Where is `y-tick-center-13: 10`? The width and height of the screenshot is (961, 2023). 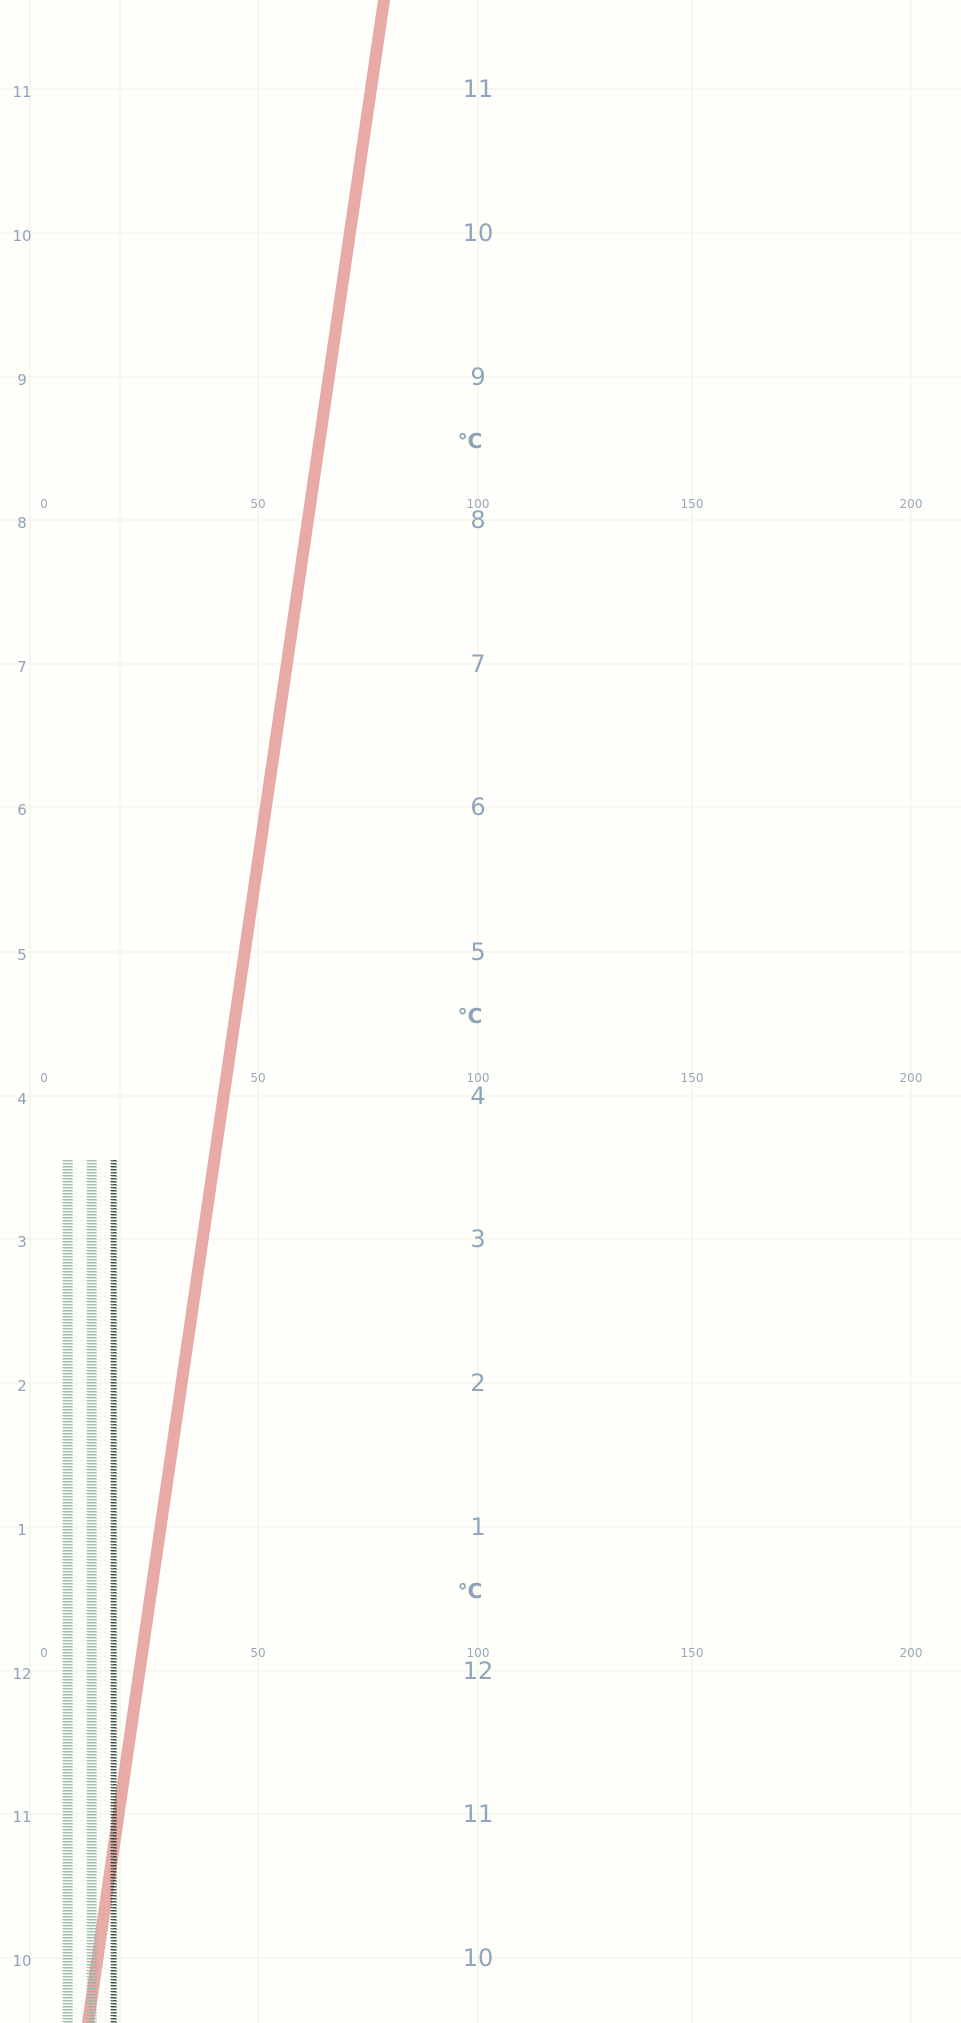
y-tick-center-13: 10 is located at coordinates (478, 1958).